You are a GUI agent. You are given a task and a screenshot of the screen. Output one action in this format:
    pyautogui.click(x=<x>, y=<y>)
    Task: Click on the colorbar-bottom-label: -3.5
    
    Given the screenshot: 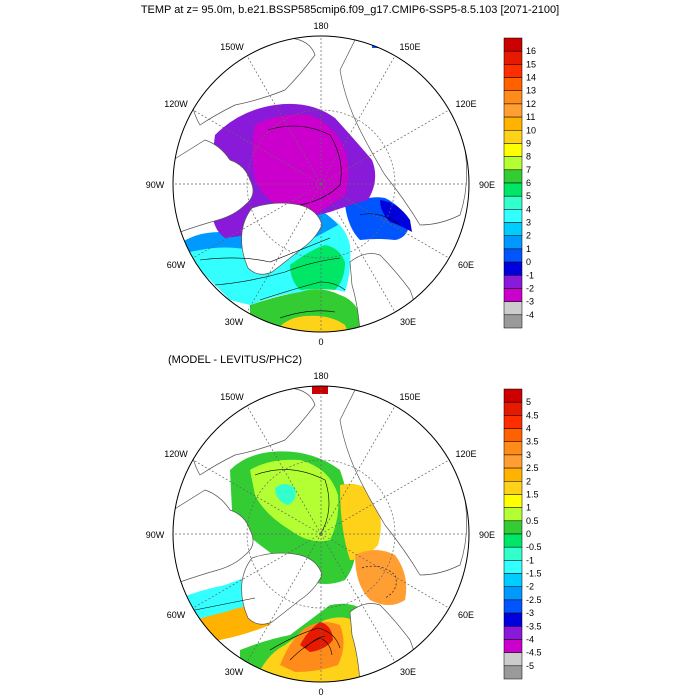 What is the action you would take?
    pyautogui.click(x=534, y=626)
    